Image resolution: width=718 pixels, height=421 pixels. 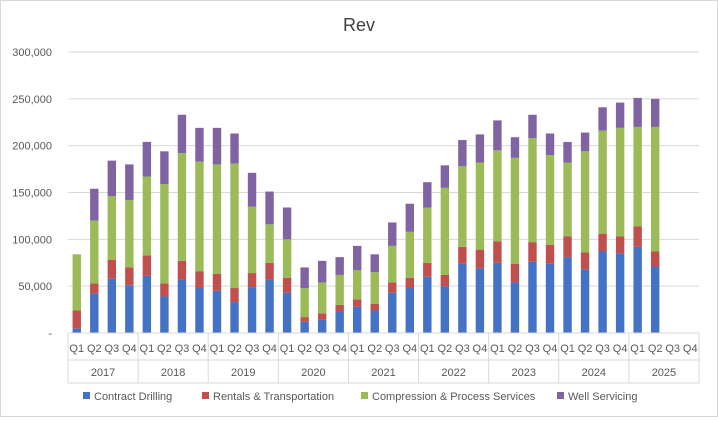 What do you see at coordinates (594, 373) in the screenshot?
I see `year-label: 2024` at bounding box center [594, 373].